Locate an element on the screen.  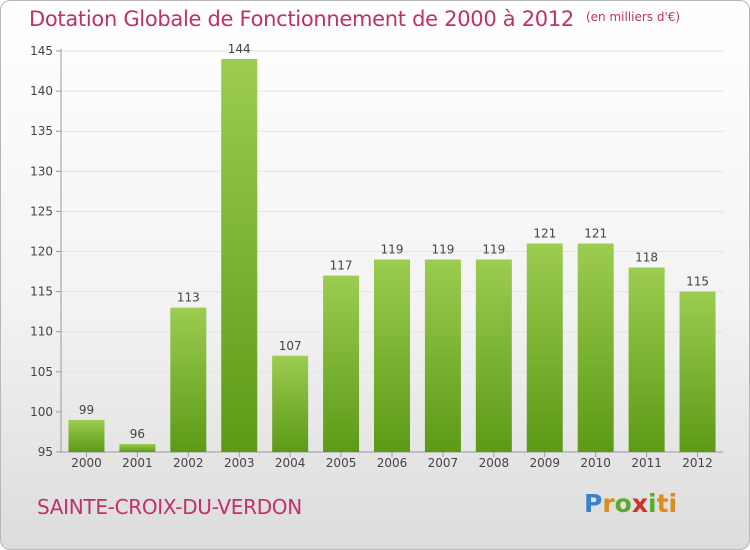
y-tick-label: 130 is located at coordinates (41, 171).